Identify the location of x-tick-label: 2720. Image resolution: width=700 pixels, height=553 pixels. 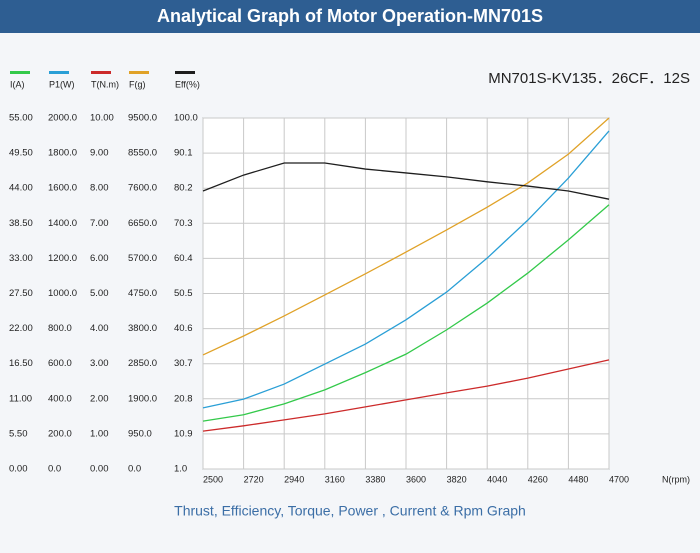
(254, 479).